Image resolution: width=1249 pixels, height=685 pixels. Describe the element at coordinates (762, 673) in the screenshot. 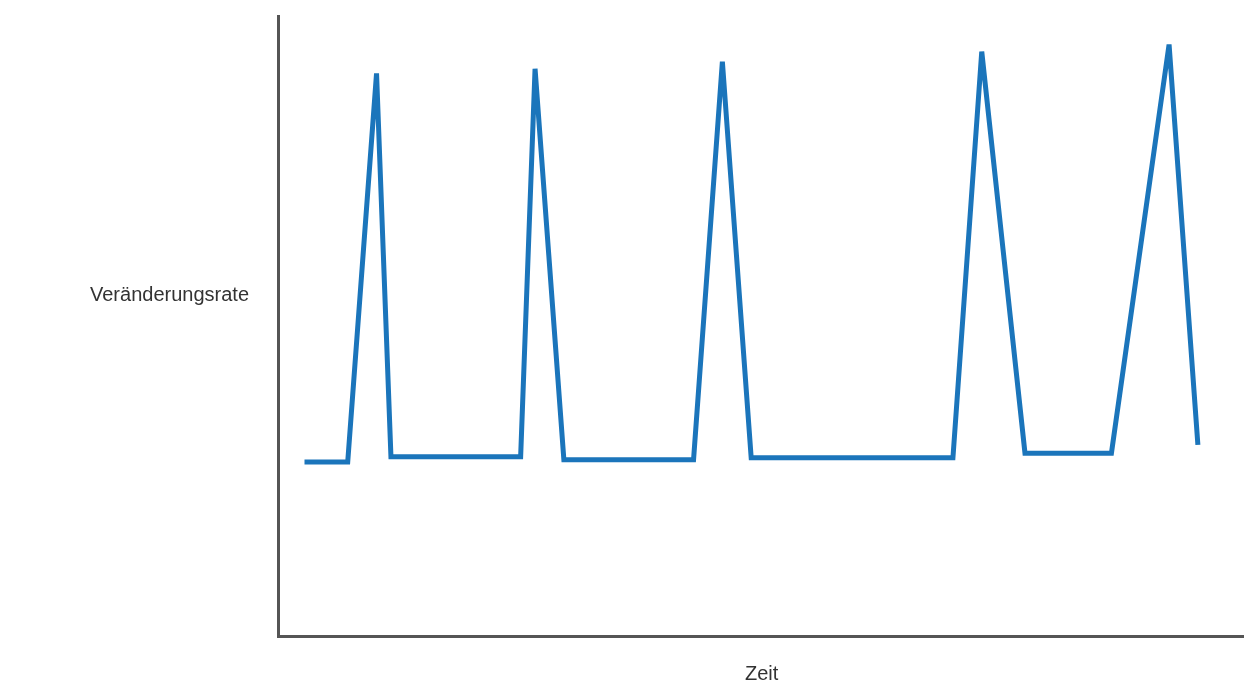

I see `x-axis-title: Zeit` at that location.